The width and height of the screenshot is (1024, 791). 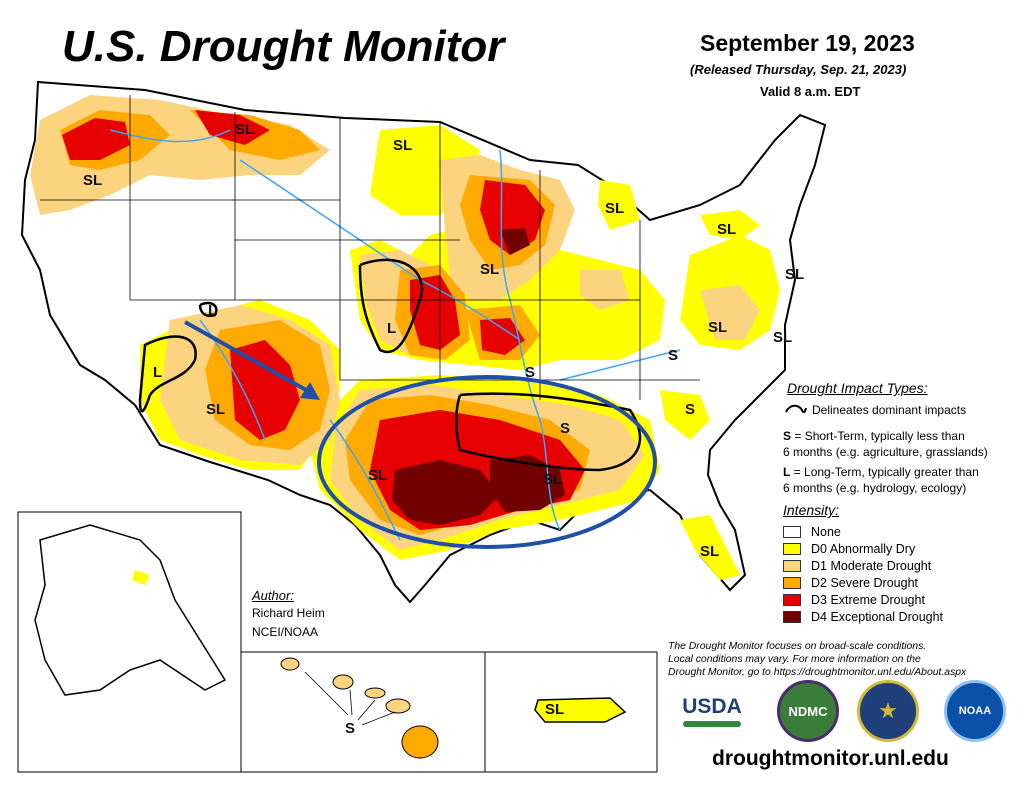 I want to click on intensity-label: D3 Extreme Drought, so click(x=868, y=600).